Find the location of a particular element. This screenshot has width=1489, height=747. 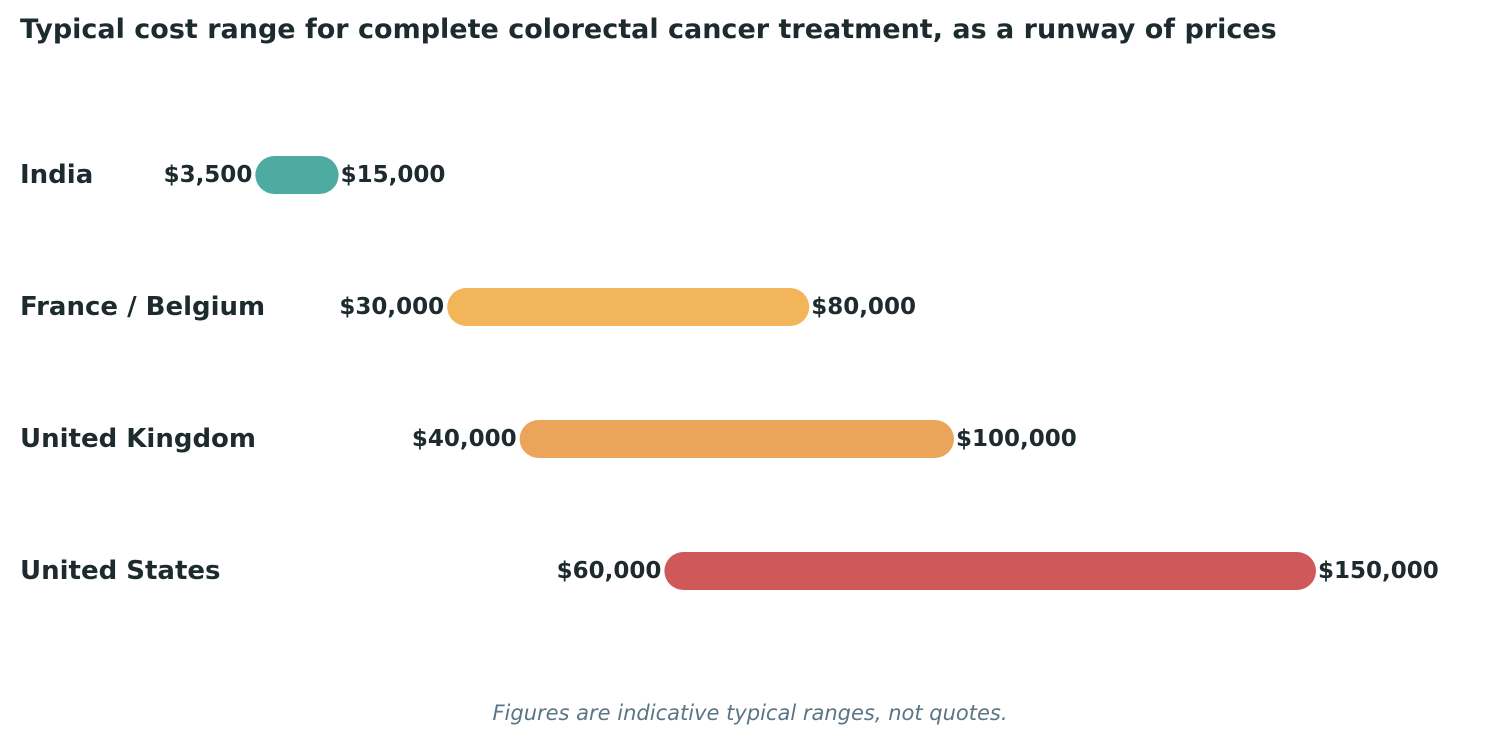

high-label-united-states: $150,000 is located at coordinates (1378, 571).